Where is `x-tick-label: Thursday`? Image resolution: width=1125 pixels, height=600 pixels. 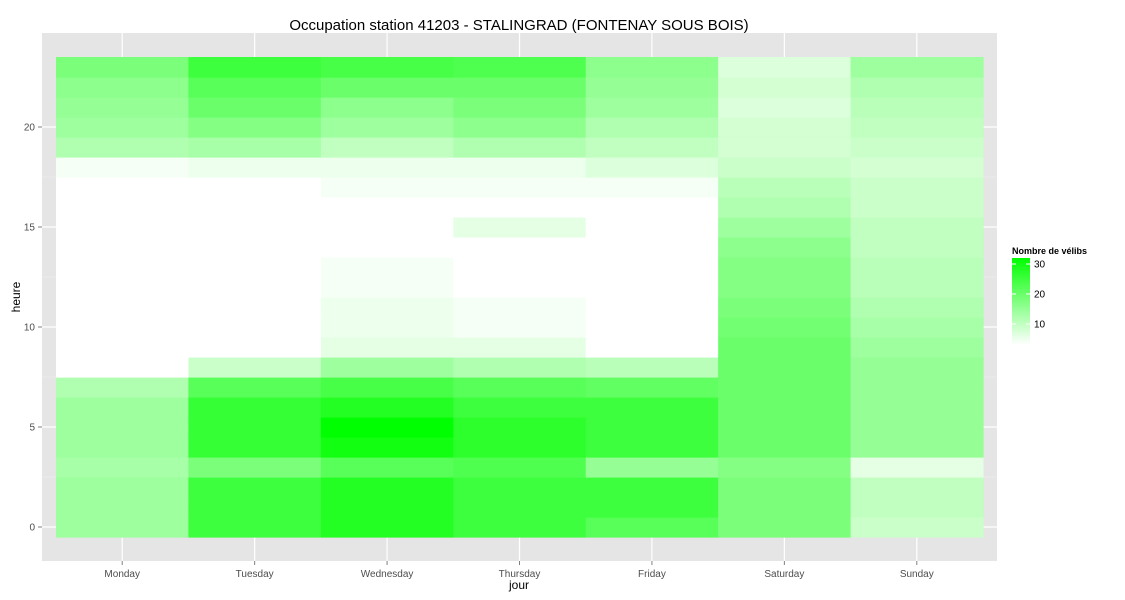
x-tick-label: Thursday is located at coordinates (520, 574).